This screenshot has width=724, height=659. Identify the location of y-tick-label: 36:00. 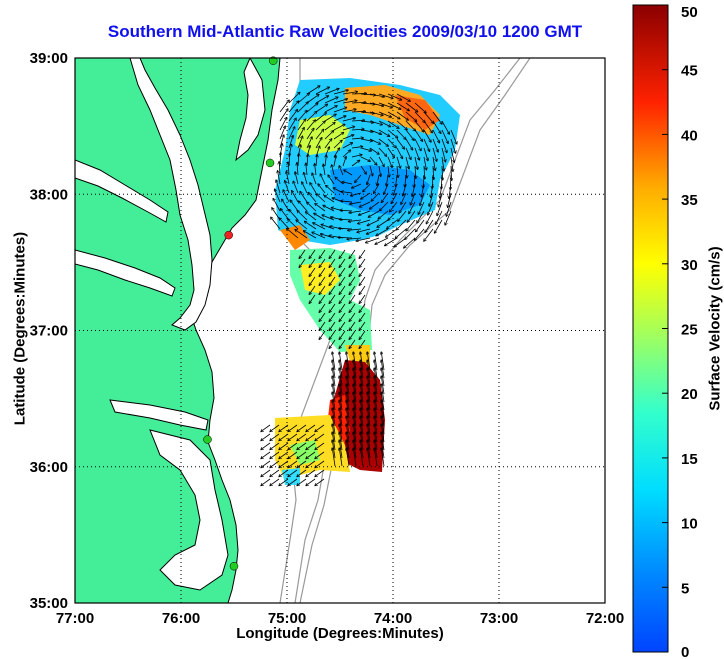
(49, 467).